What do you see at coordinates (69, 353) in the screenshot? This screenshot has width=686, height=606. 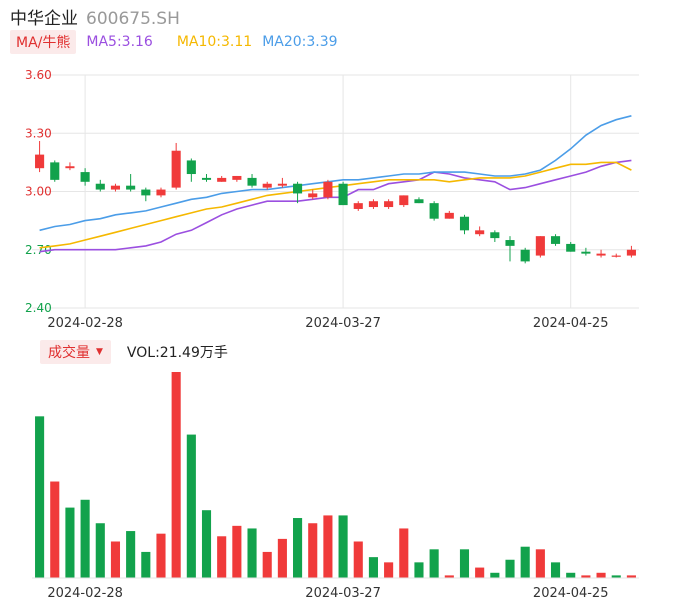 I see `volume-selector-label: 成交量` at bounding box center [69, 353].